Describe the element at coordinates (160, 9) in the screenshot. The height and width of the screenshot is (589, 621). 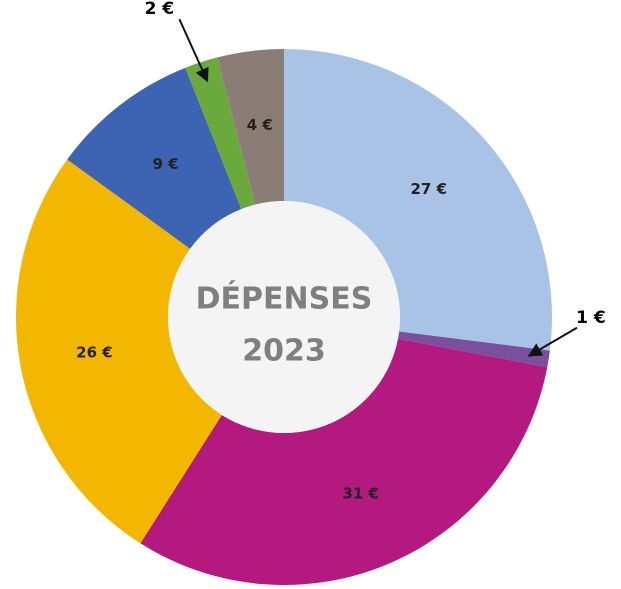
I see `callout-label: 2 €` at that location.